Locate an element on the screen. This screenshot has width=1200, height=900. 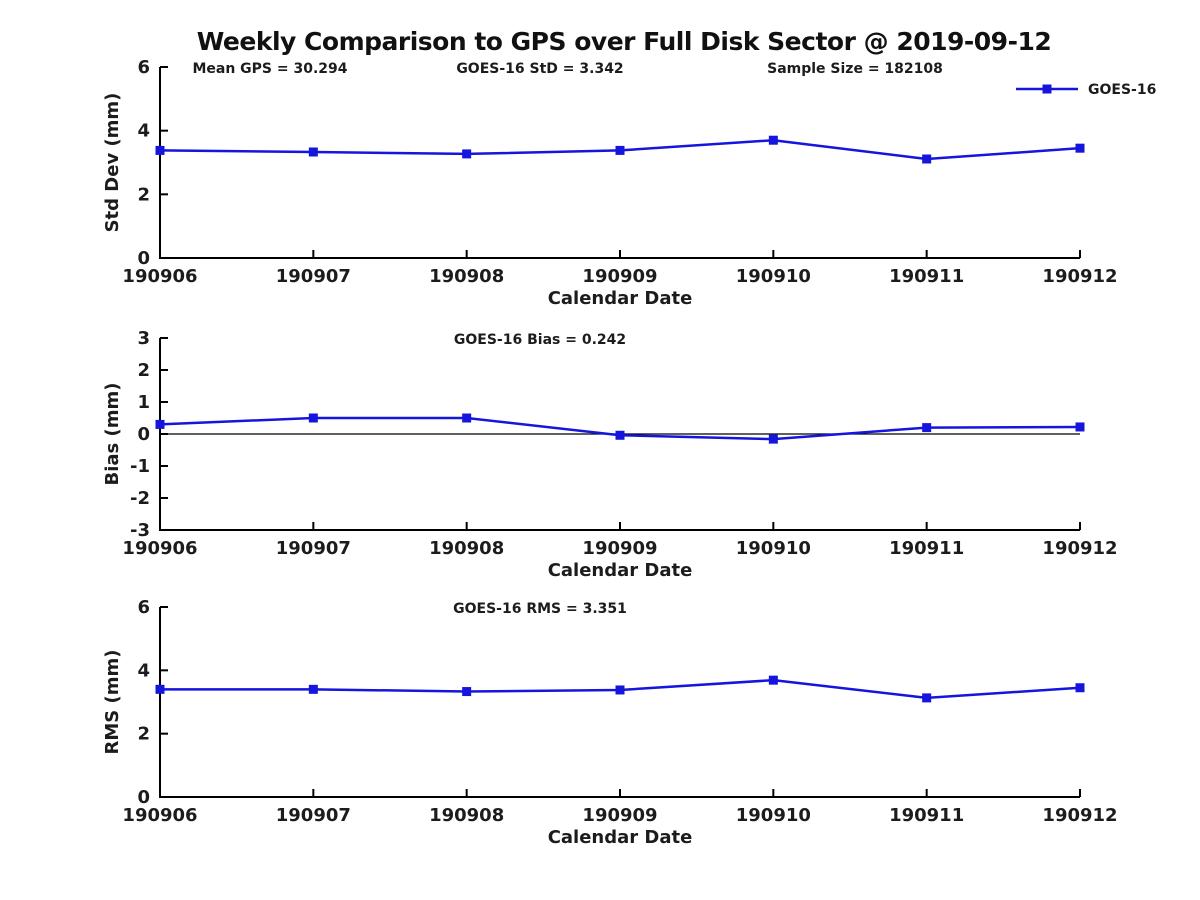
legend-label: GOES-16 is located at coordinates (1122, 90).